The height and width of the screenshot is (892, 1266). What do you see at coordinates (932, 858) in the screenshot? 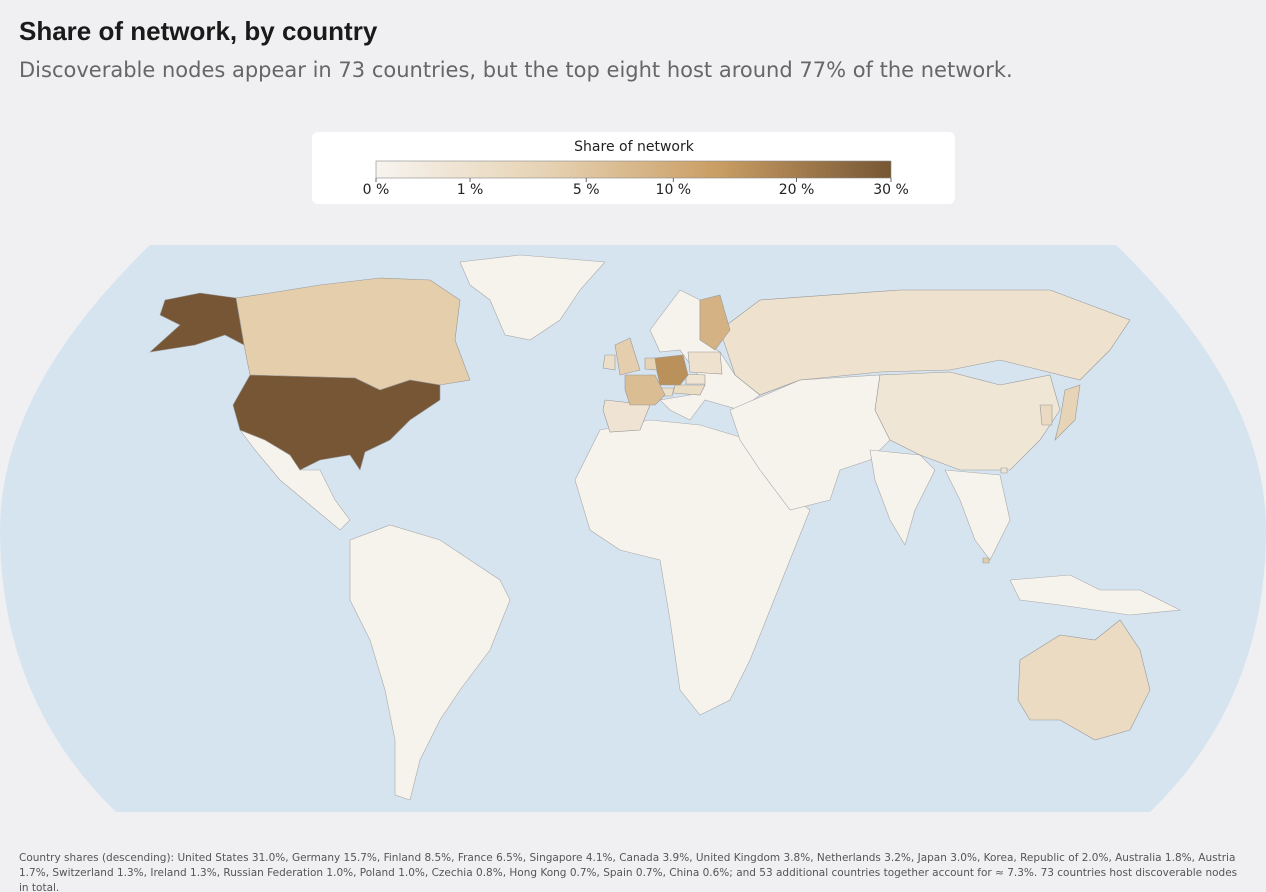
I see `country-name: Japan` at bounding box center [932, 858].